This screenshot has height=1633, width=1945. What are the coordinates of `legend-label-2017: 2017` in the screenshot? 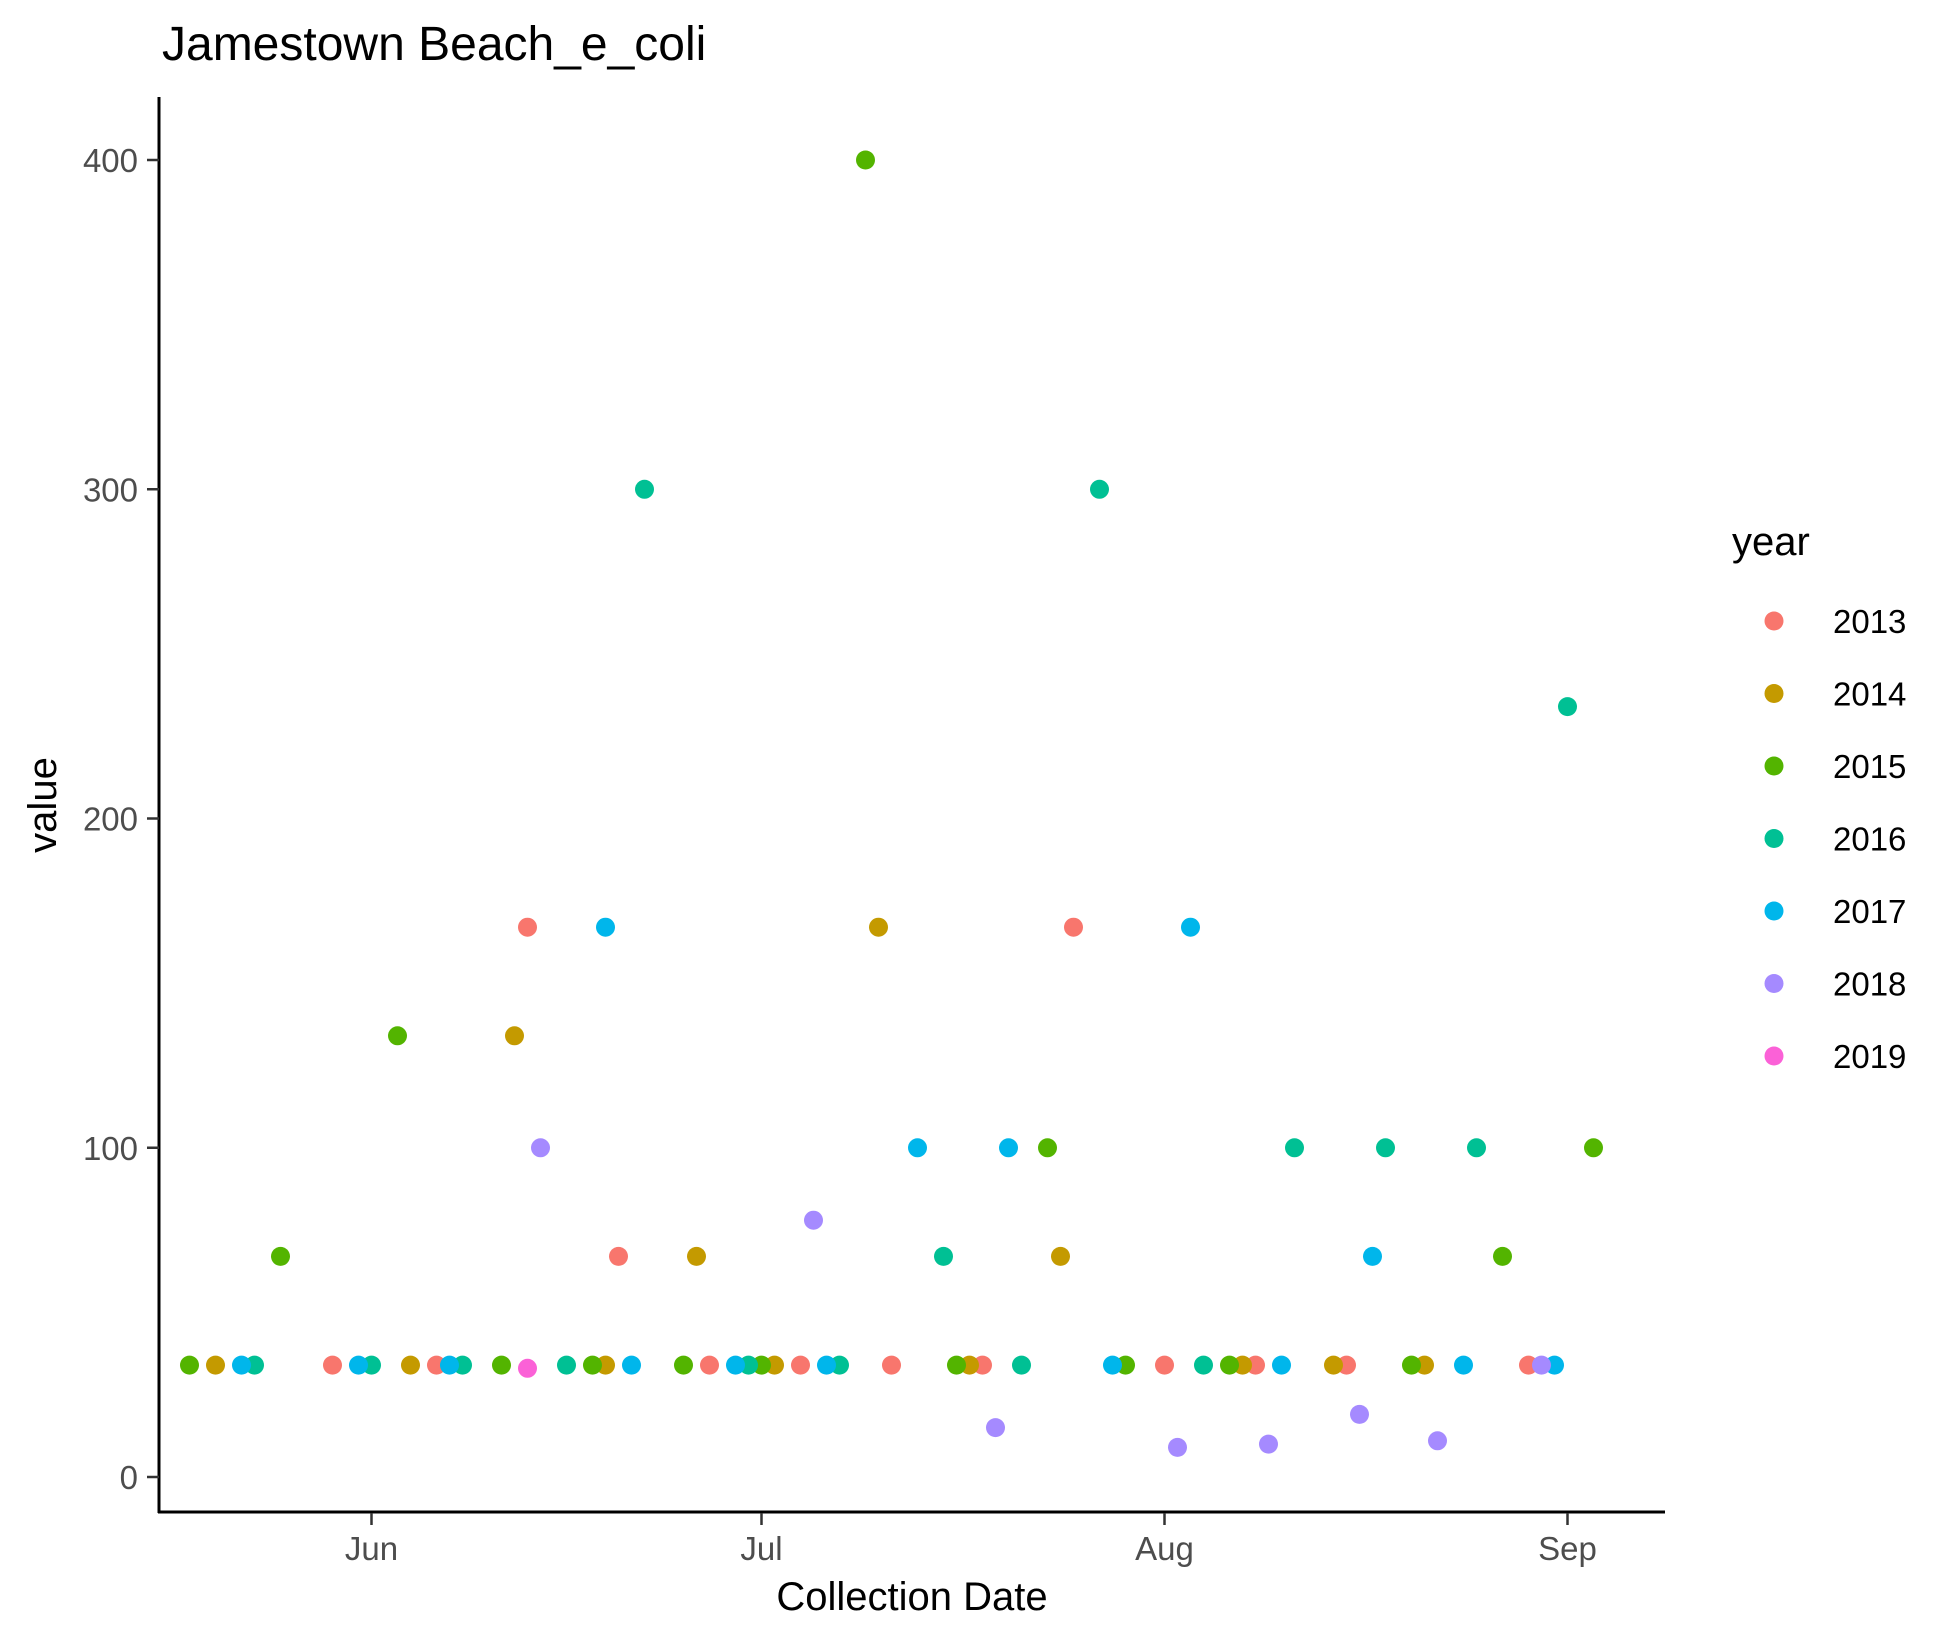 It's located at (1869, 911).